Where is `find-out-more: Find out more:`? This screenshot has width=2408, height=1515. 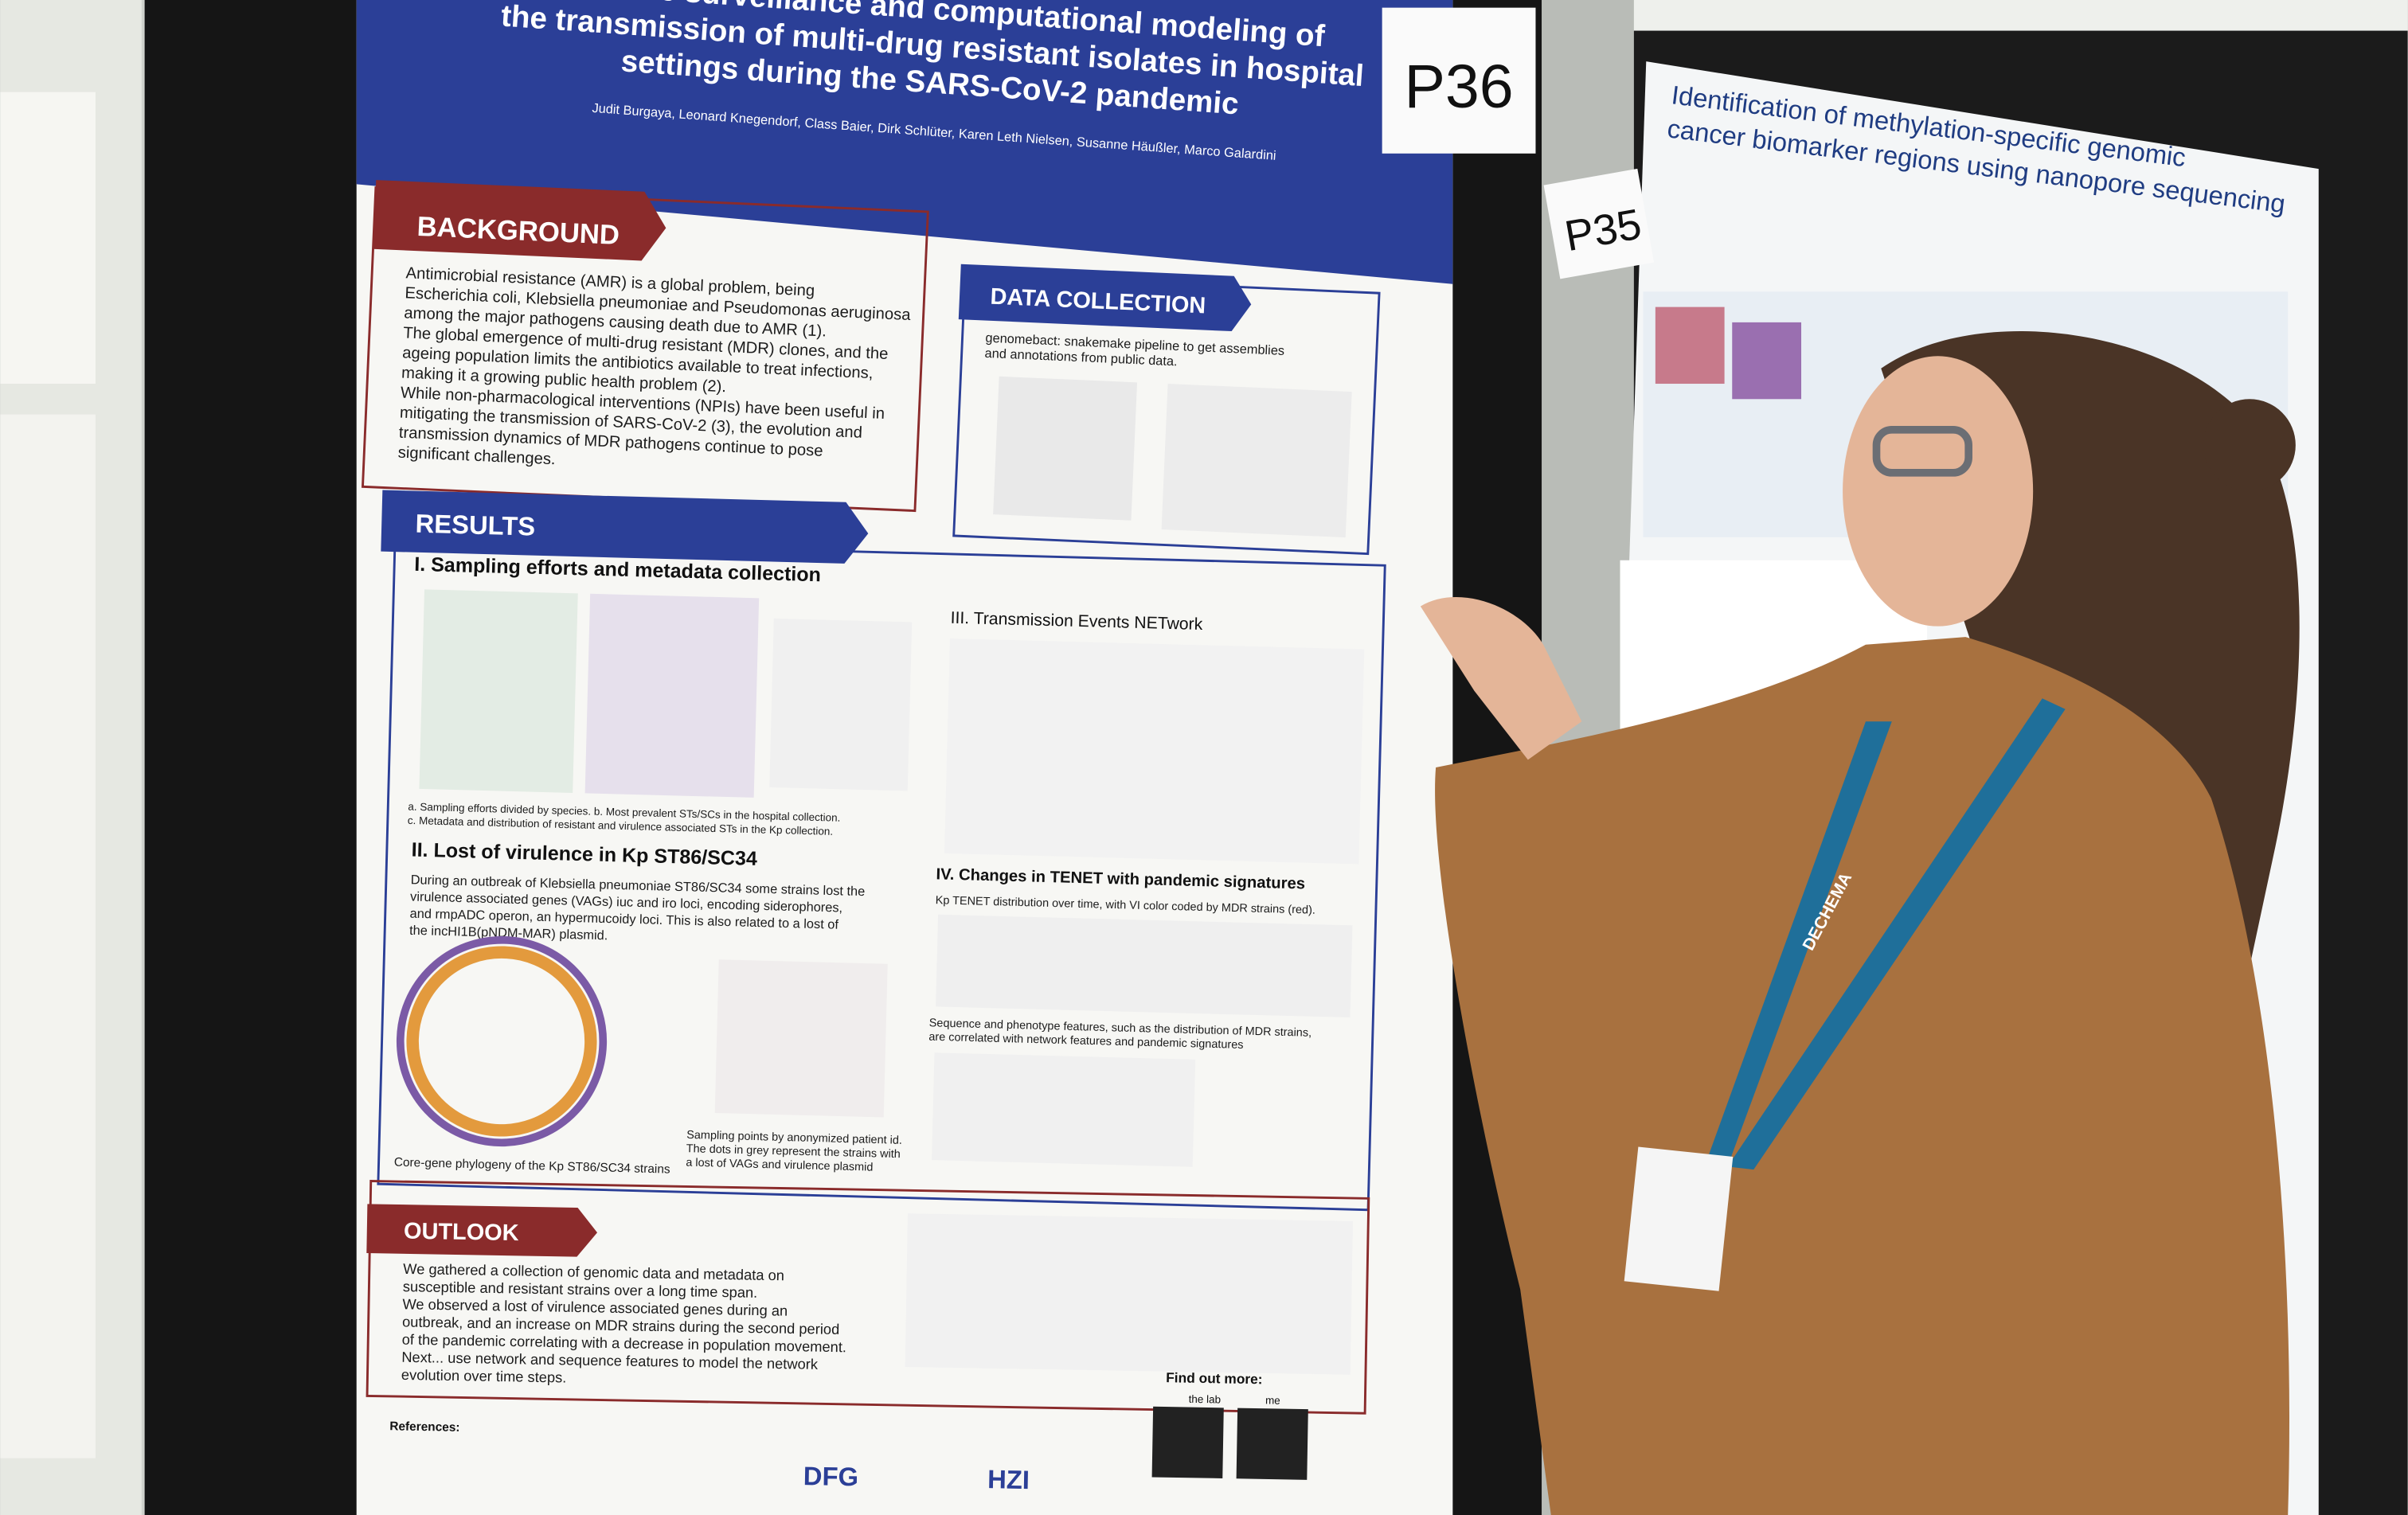
find-out-more: Find out more: is located at coordinates (1214, 1378).